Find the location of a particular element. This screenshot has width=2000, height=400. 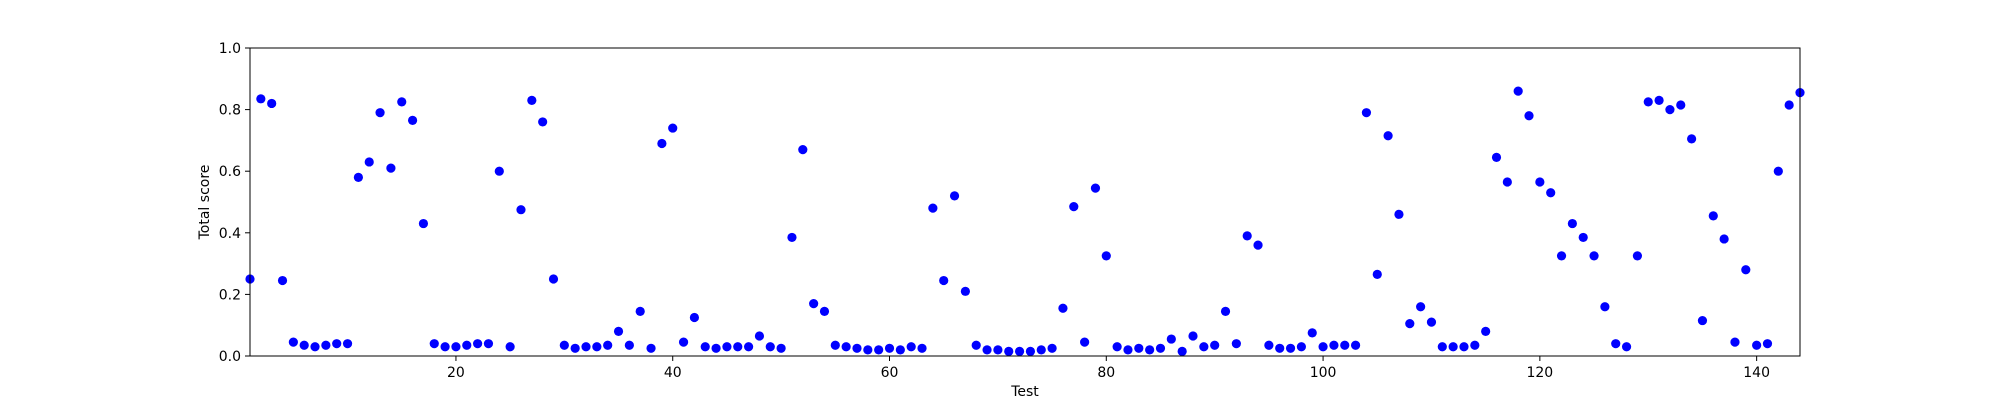

x-axis-label: Test is located at coordinates (1024, 392).